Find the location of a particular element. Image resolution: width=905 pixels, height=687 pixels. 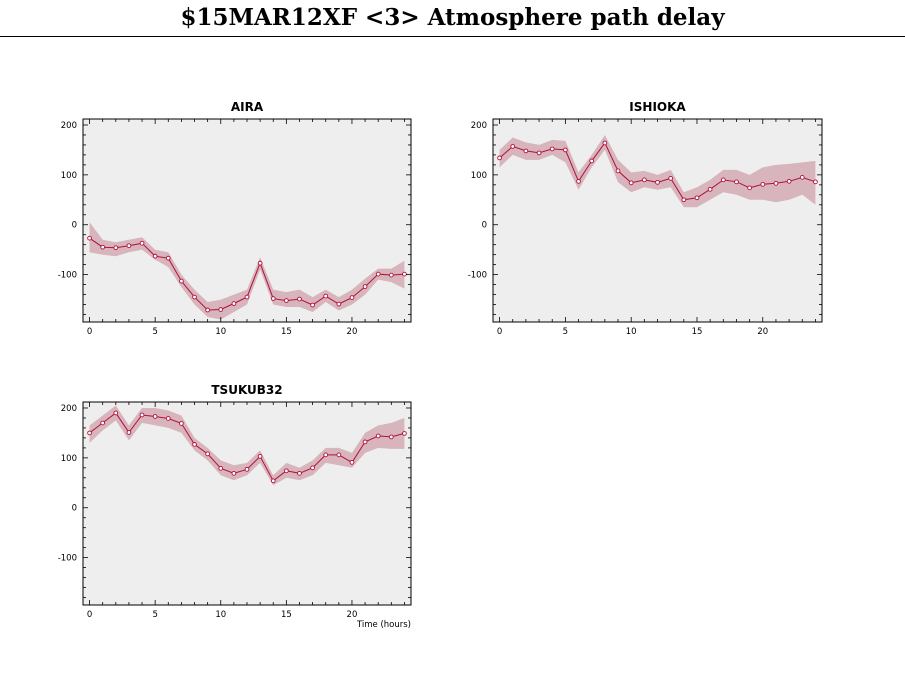

chart-title: ISHIOKA is located at coordinates (657, 107).